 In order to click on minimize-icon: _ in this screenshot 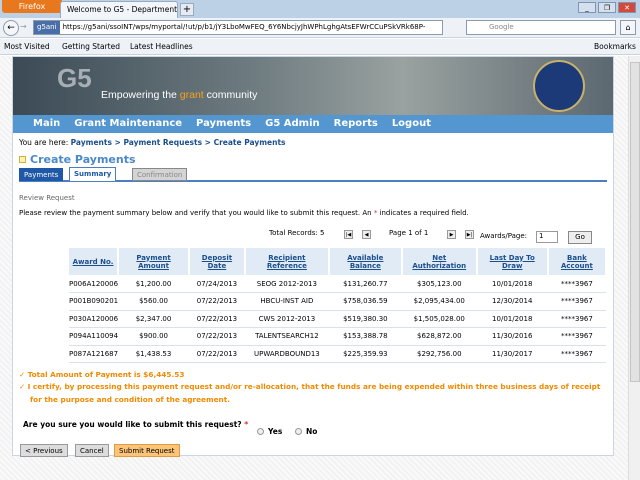, I will do `click(587, 7)`.